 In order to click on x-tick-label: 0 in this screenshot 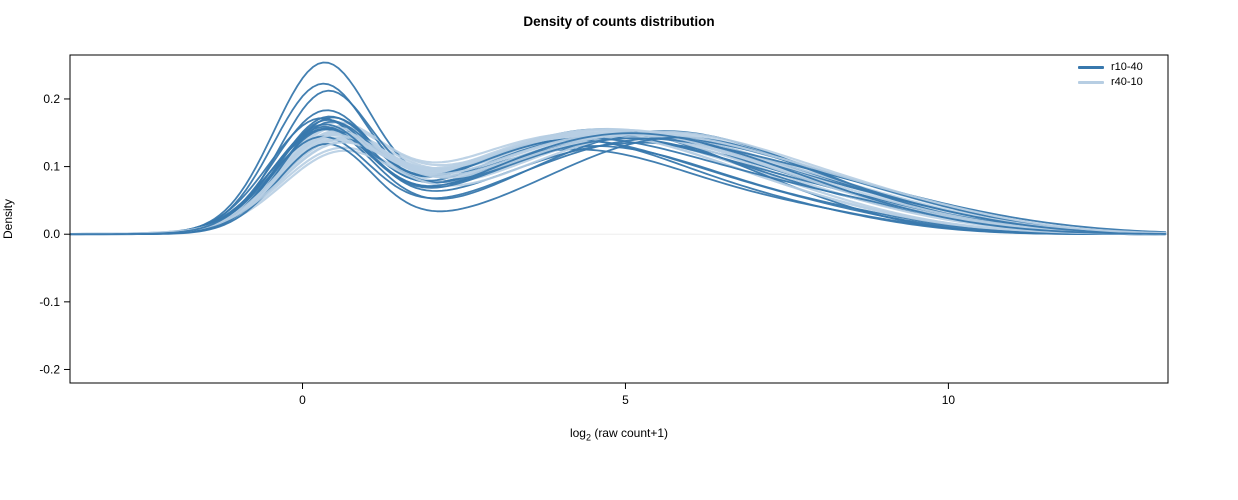, I will do `click(302, 400)`.